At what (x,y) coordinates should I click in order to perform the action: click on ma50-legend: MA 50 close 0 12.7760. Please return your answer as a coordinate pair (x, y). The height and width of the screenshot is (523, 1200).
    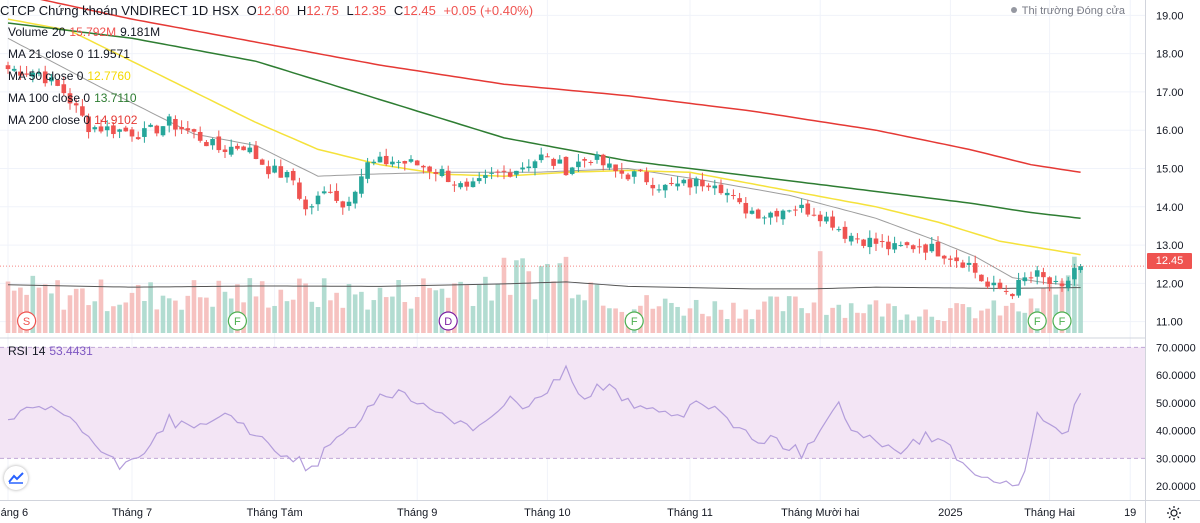
    Looking at the image, I should click on (69, 76).